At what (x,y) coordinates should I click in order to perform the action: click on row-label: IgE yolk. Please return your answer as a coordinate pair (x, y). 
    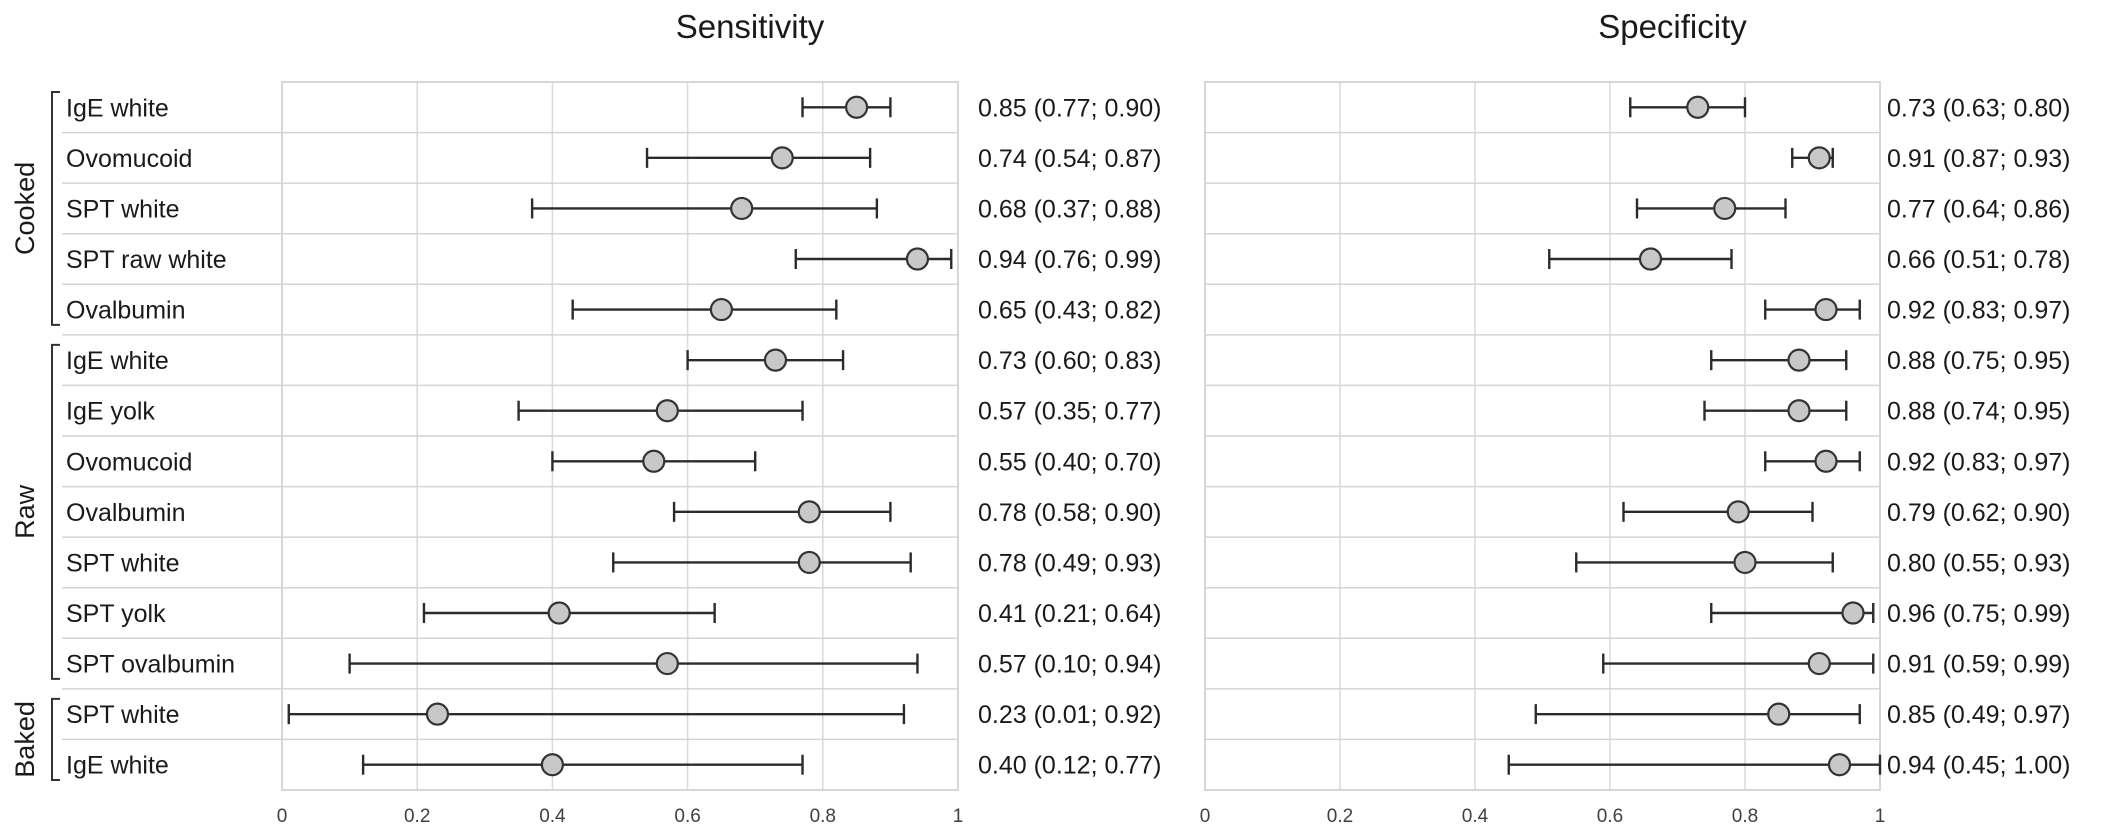
    Looking at the image, I should click on (110, 412).